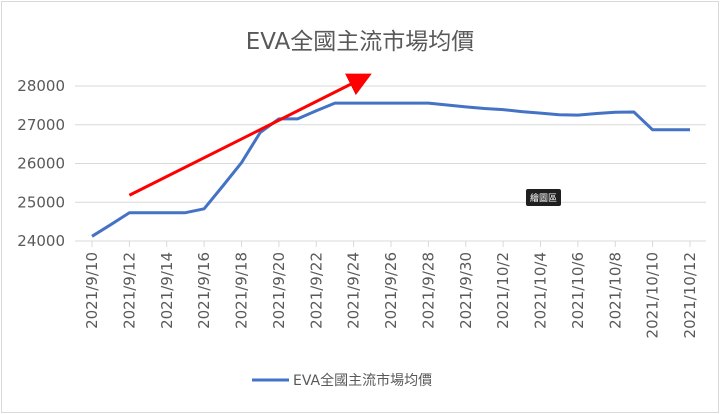 The width and height of the screenshot is (720, 414). I want to click on x-tick-label: 2021/9/18, so click(242, 290).